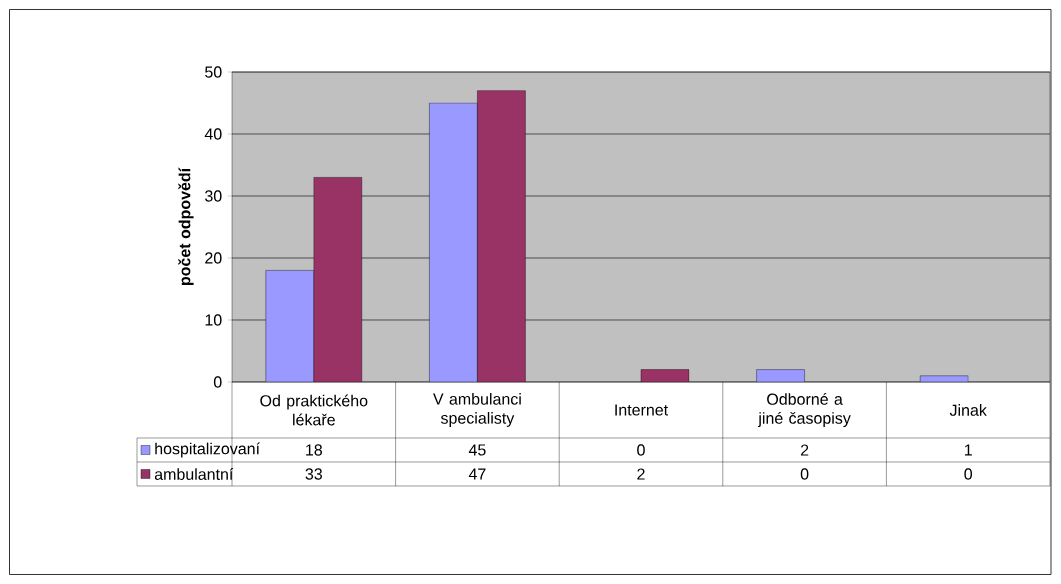 This screenshot has width=1061, height=584. Describe the element at coordinates (186, 226) in the screenshot. I see `y-axis-title: počet odpovědí` at that location.